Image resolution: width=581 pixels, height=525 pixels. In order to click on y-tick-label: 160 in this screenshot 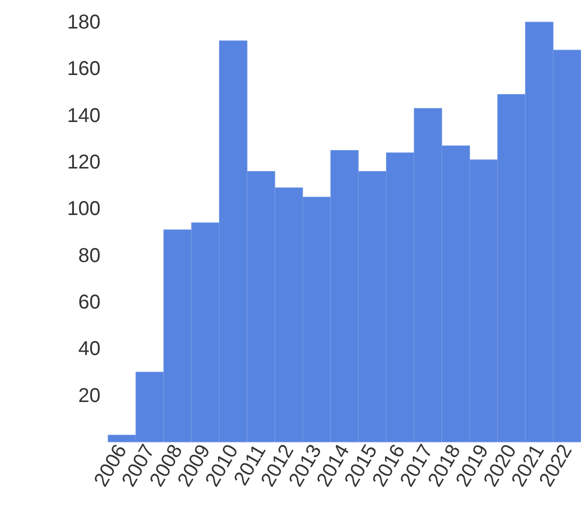, I will do `click(83, 69)`.